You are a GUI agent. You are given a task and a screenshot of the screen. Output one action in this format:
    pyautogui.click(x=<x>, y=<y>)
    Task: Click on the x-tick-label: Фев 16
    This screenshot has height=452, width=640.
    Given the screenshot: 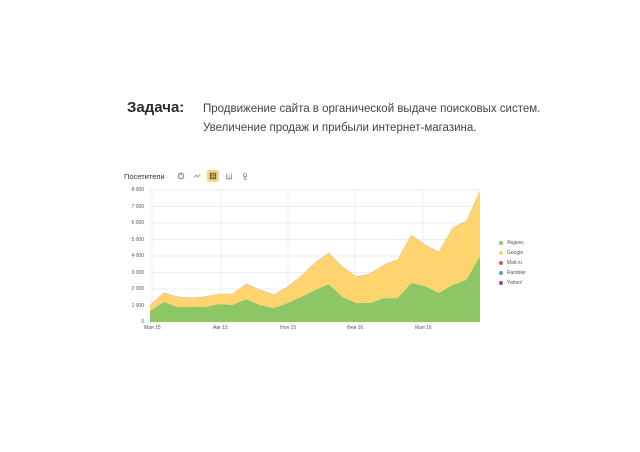 What is the action you would take?
    pyautogui.click(x=355, y=328)
    